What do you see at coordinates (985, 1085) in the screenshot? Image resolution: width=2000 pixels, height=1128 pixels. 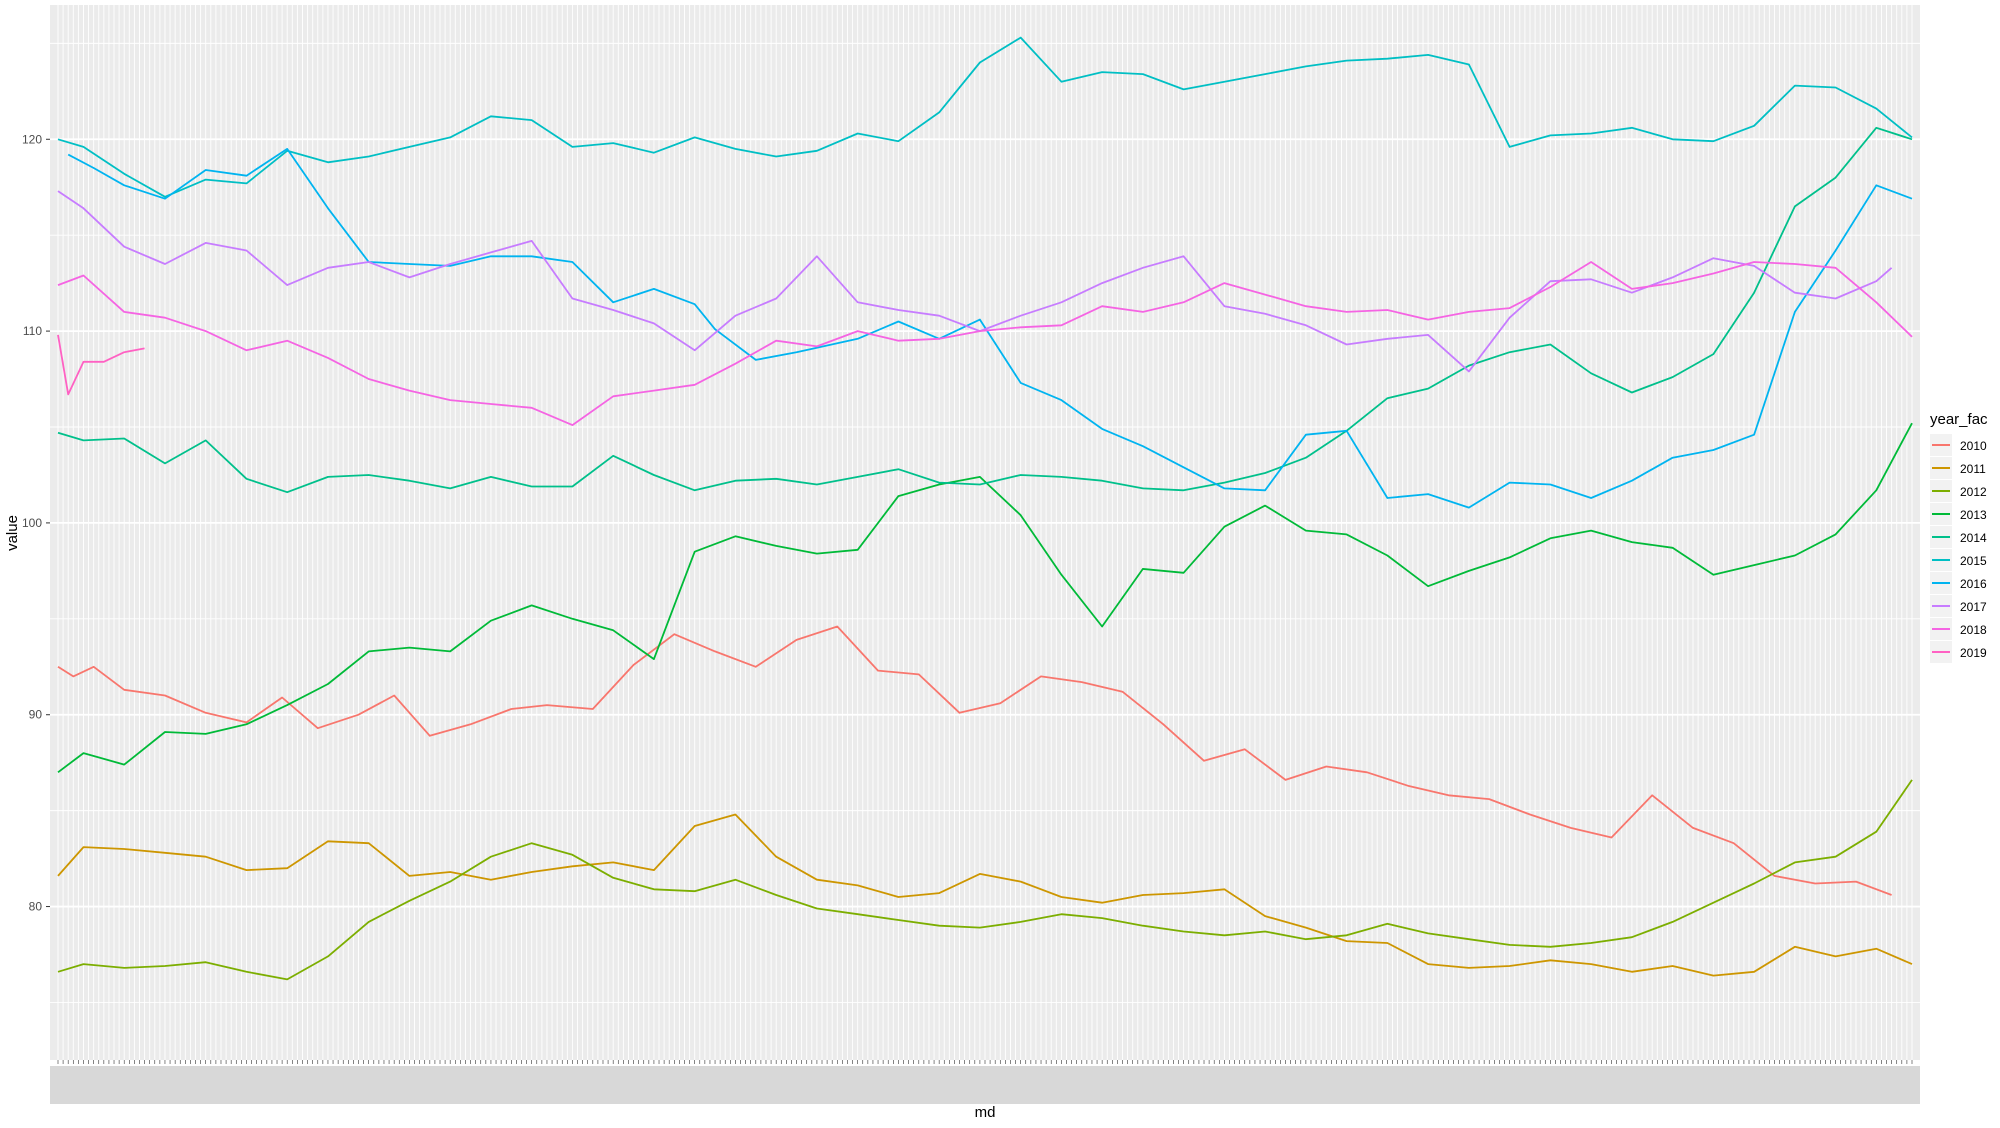 I see `x-tick-labels-band` at bounding box center [985, 1085].